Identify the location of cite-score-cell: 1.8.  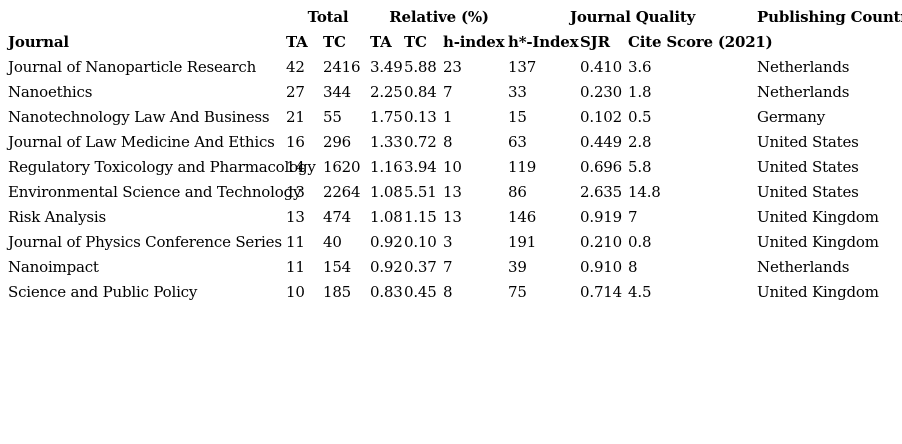
(640, 91).